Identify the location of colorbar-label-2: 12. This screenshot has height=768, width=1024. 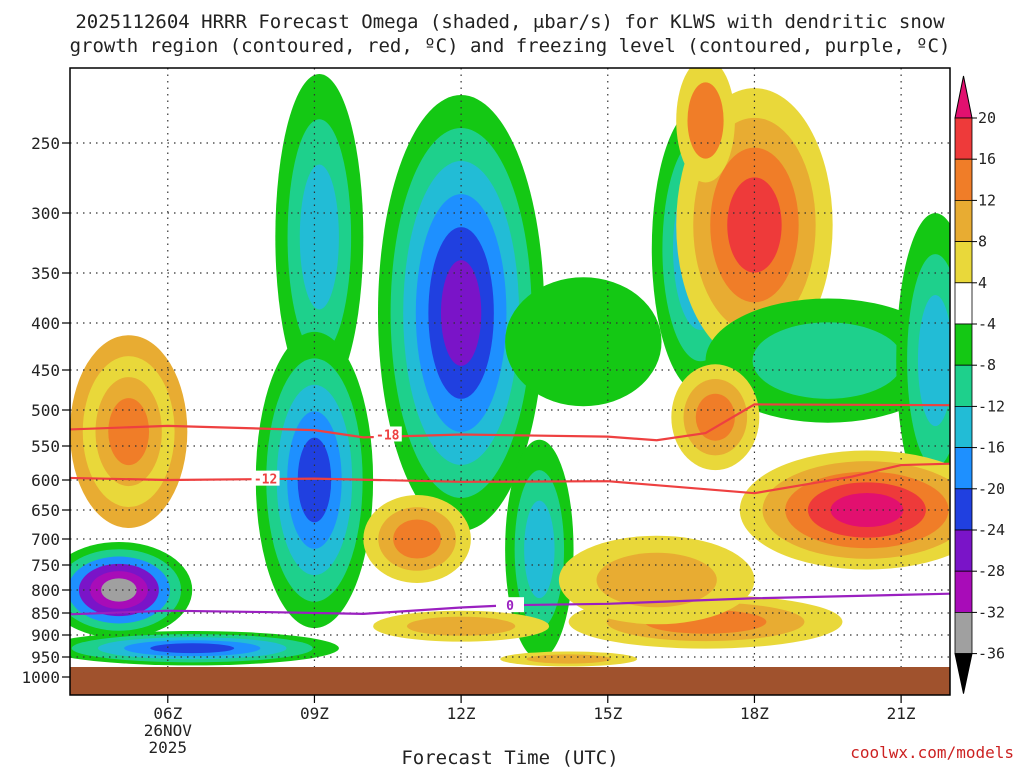
(987, 200).